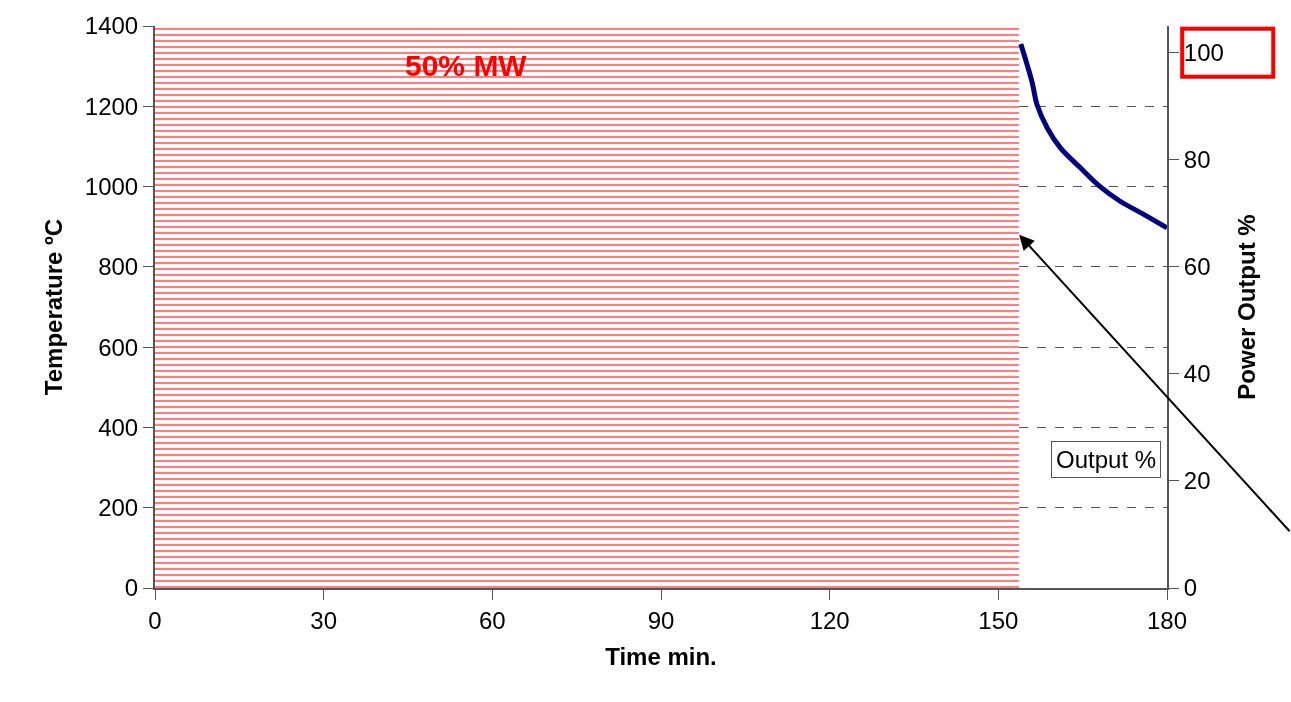  I want to click on y-tick-label: 1000, so click(111, 186).